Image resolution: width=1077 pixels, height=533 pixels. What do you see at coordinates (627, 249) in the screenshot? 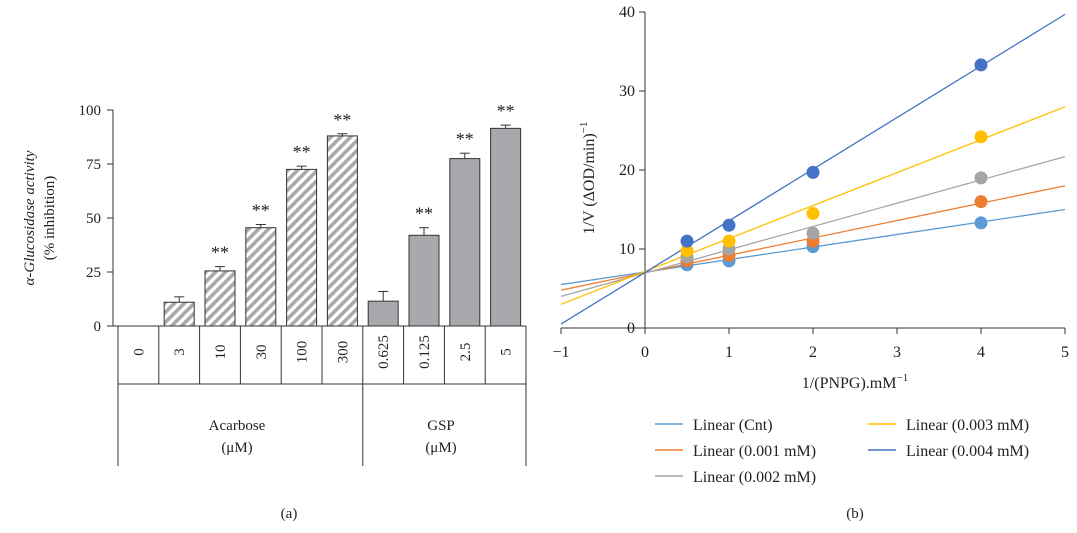
I see `y-tick-label: 10` at bounding box center [627, 249].